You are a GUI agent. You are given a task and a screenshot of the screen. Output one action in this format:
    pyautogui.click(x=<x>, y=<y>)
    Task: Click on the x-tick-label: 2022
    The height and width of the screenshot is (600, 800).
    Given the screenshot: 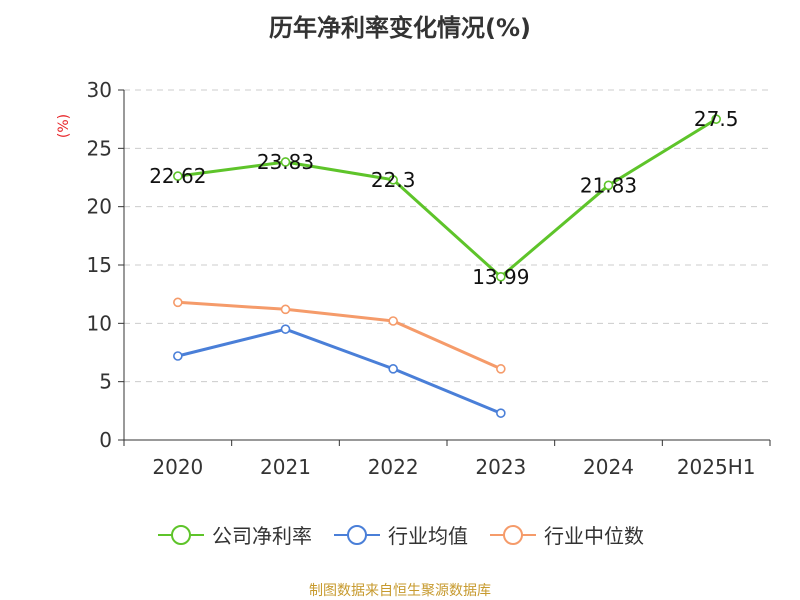 What is the action you would take?
    pyautogui.click(x=393, y=467)
    